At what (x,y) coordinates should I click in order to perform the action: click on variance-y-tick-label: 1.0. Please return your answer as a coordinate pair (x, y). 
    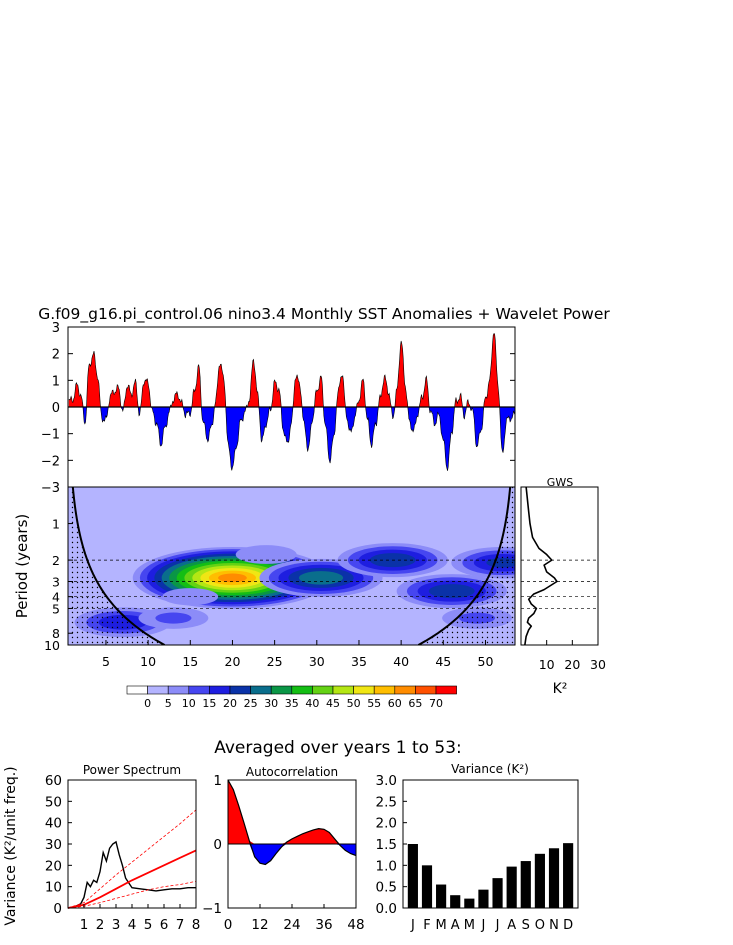
    Looking at the image, I should click on (386, 866).